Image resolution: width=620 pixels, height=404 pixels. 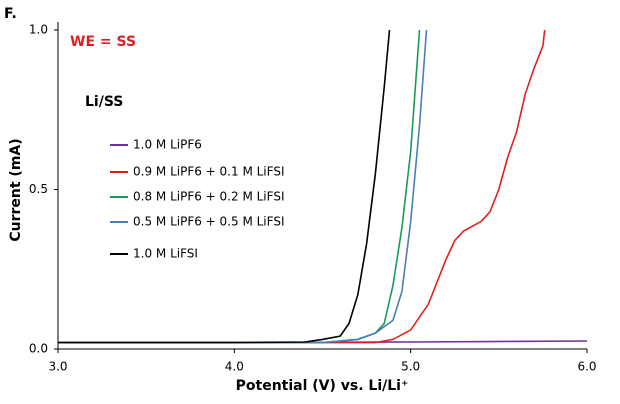 I want to click on legend-label: 0.5 M LiPF6 + 0.5 M LiFSI, so click(x=208, y=222).